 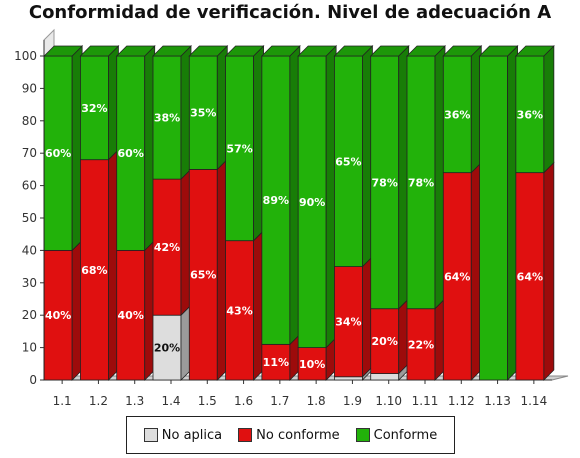 I want to click on legend-label-no-conforme: No conforme, so click(x=298, y=435).